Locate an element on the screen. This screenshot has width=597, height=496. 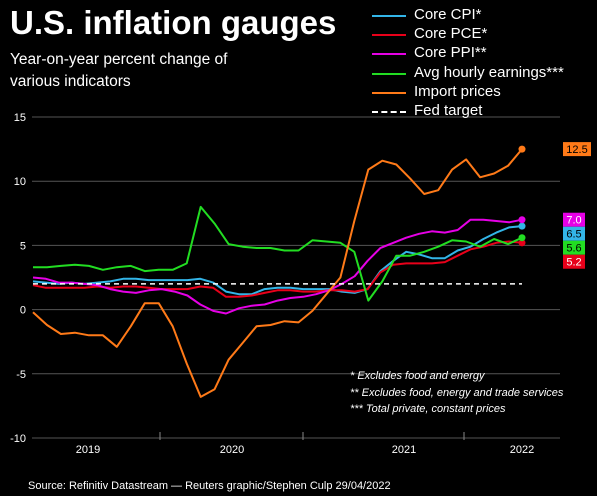
legend-swatch-fed-target is located at coordinates (389, 111).